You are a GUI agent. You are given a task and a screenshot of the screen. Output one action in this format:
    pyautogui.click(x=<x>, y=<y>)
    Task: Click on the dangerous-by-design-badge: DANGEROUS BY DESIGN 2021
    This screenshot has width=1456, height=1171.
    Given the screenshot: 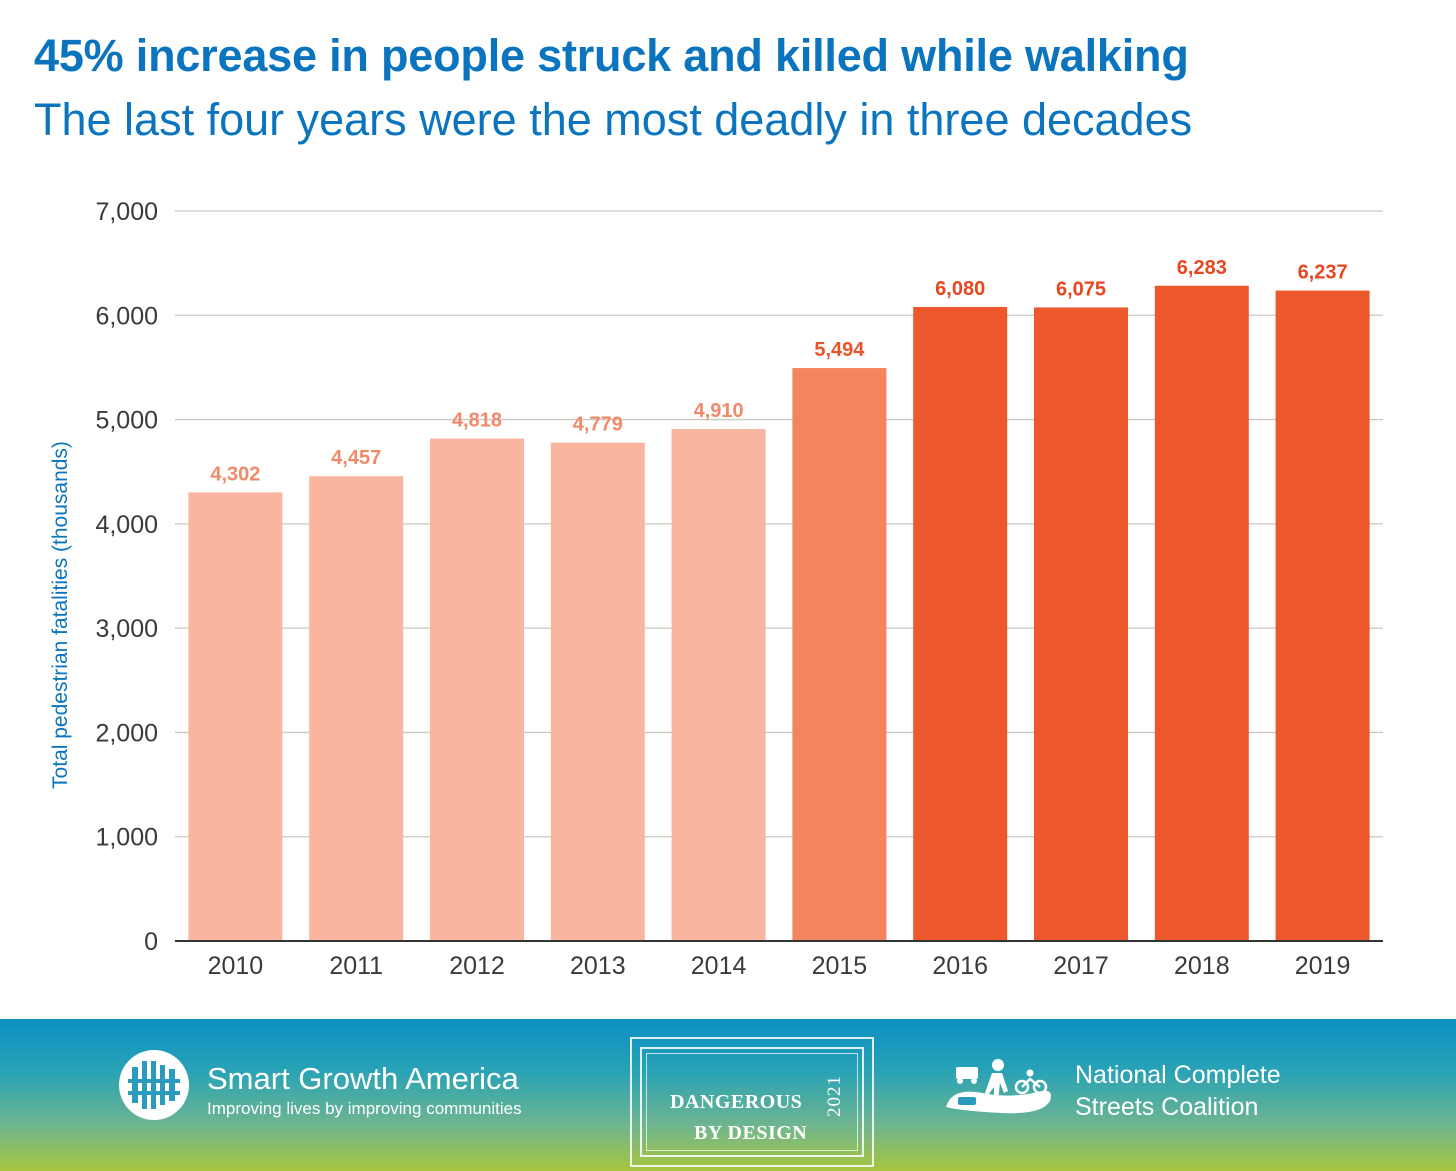 What is the action you would take?
    pyautogui.click(x=752, y=1102)
    